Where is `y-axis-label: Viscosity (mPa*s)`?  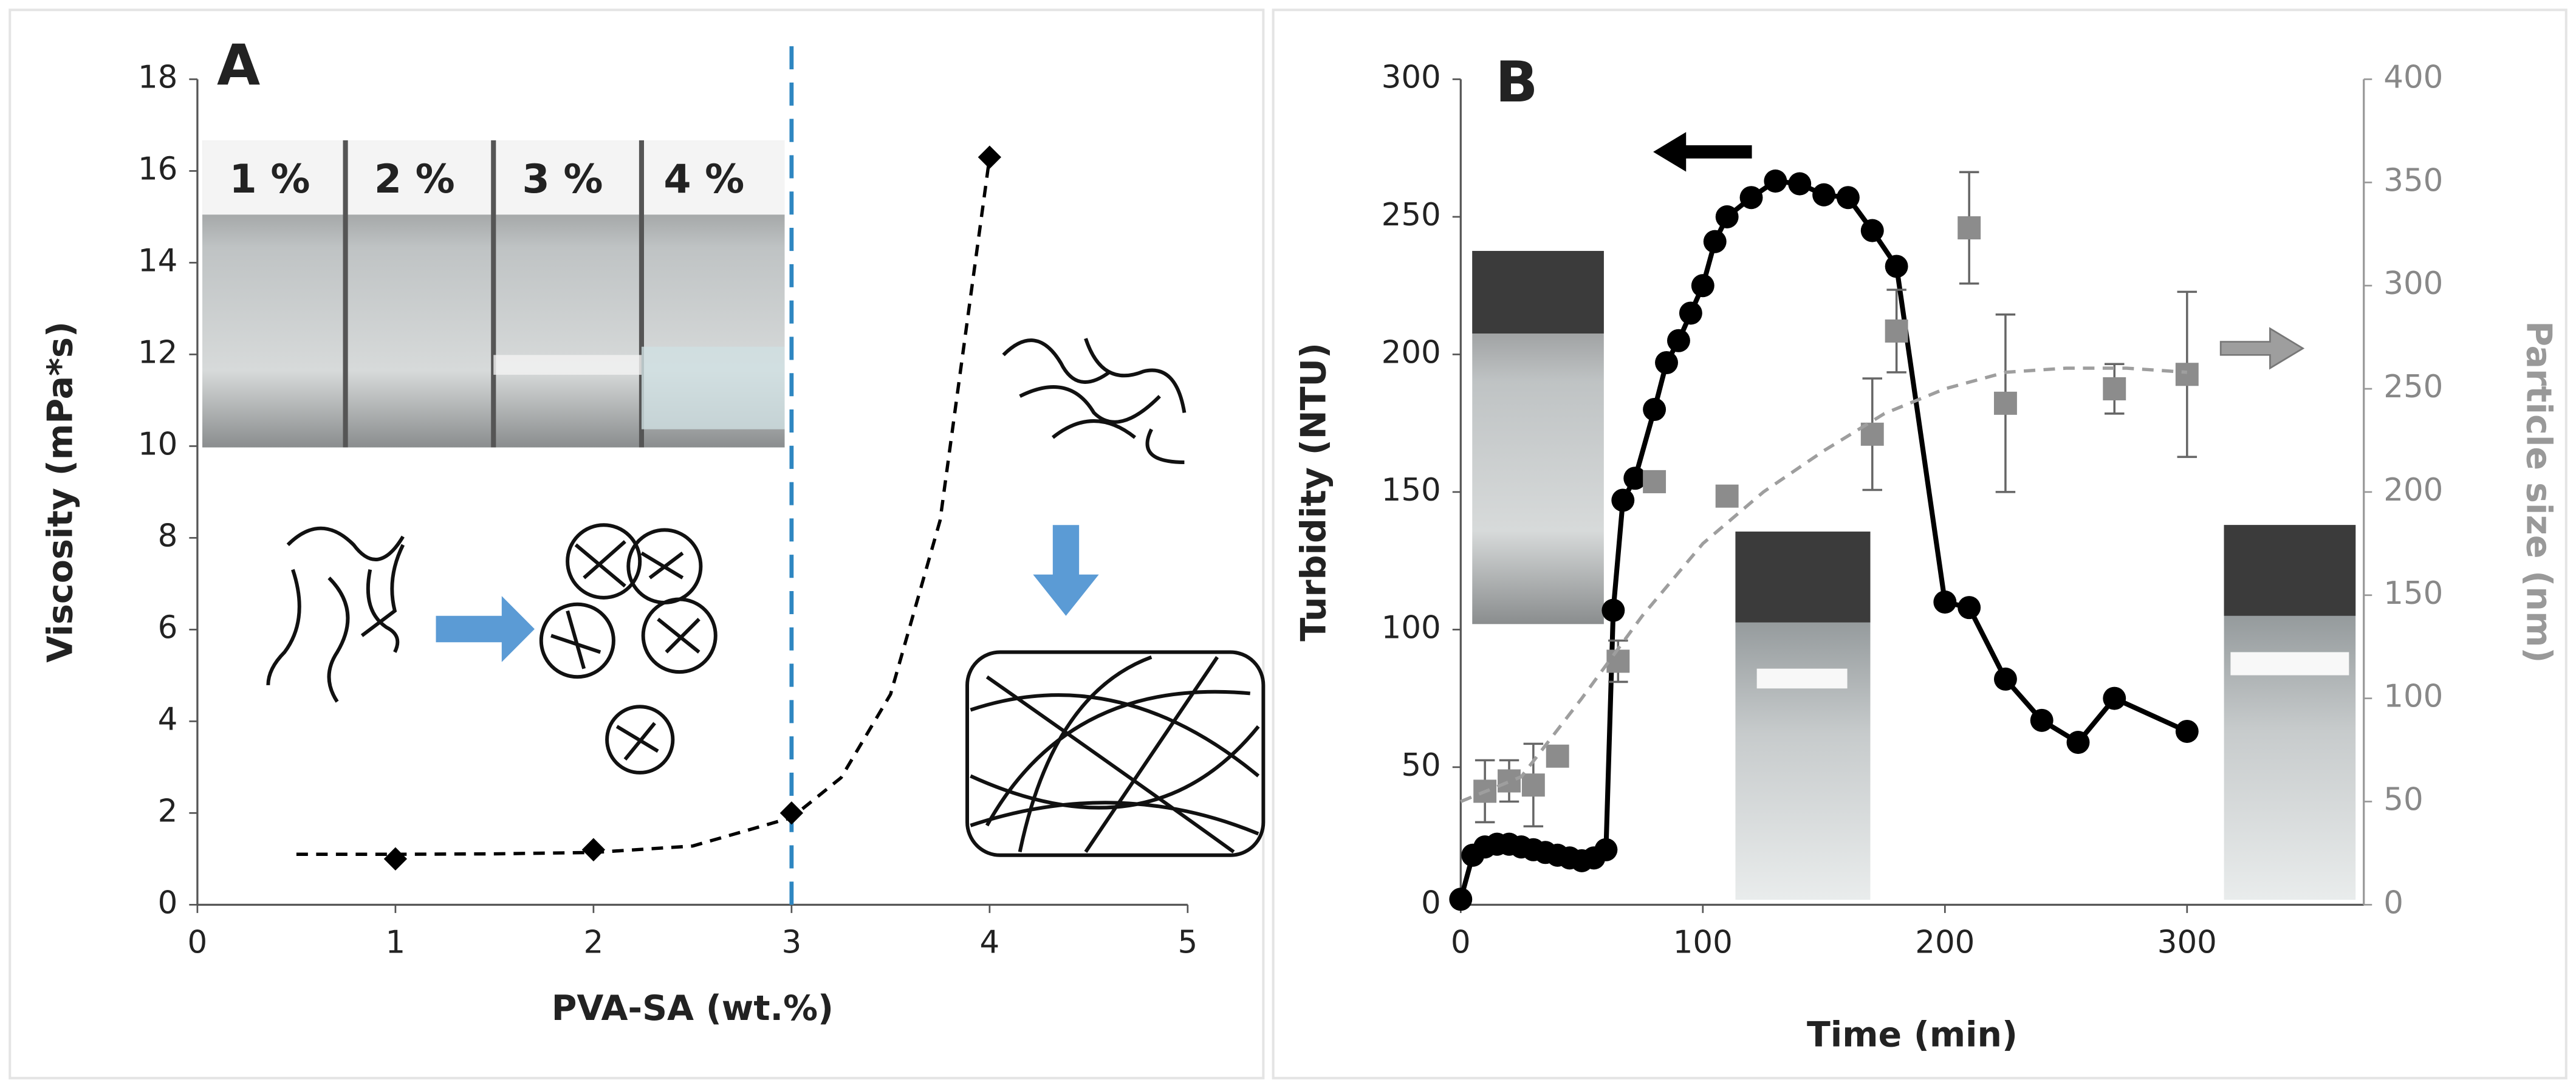 y-axis-label: Viscosity (mPa*s) is located at coordinates (61, 492).